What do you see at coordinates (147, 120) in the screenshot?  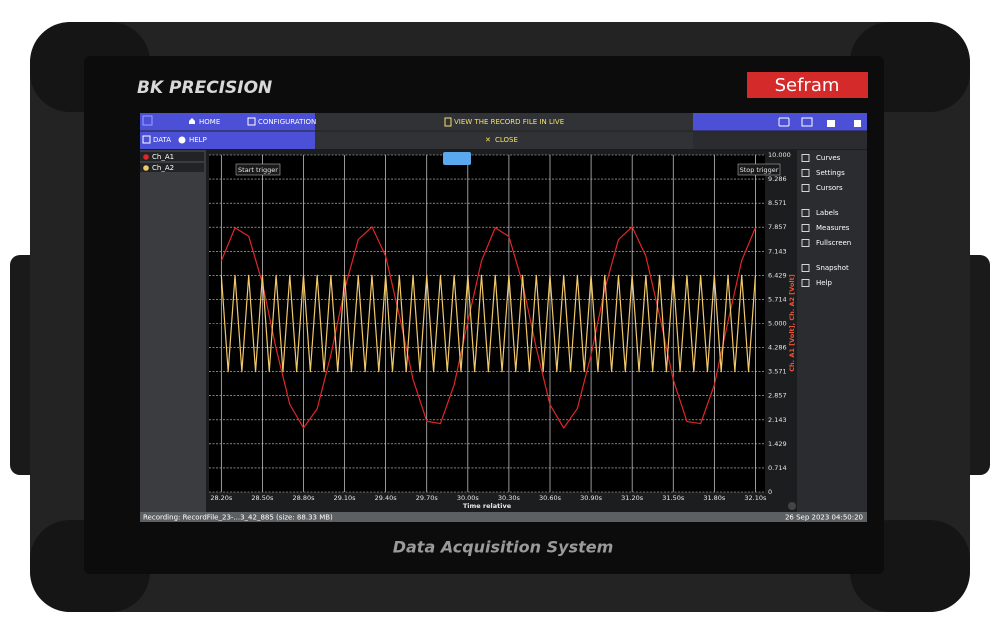 I see `menu-icon` at bounding box center [147, 120].